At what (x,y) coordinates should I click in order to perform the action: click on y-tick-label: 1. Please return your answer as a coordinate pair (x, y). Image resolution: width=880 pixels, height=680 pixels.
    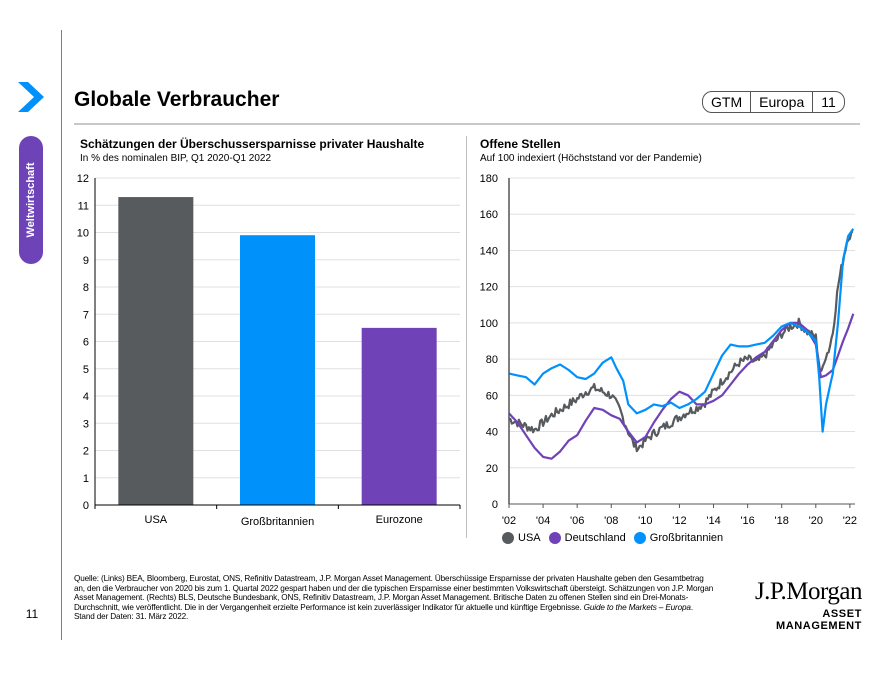
    Looking at the image, I should click on (86, 479).